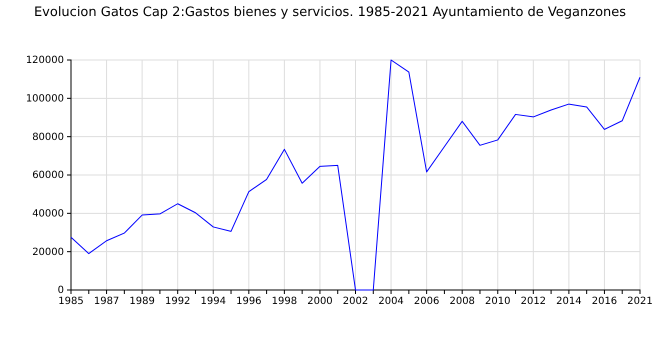  What do you see at coordinates (249, 302) in the screenshot?
I see `x-tick-label: 1996` at bounding box center [249, 302].